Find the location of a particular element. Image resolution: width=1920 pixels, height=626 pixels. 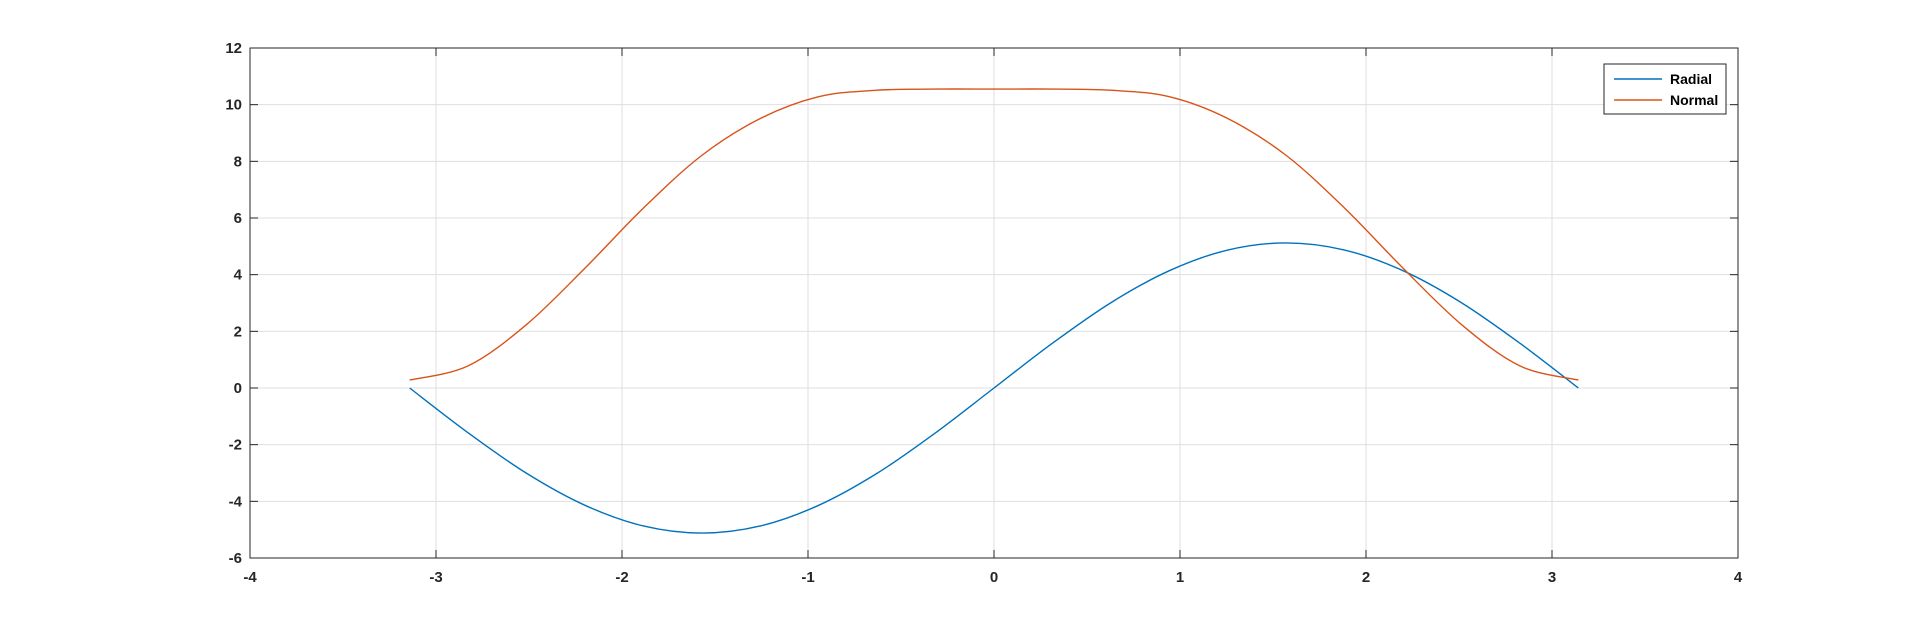

legend: Radial Normal is located at coordinates (1665, 89).